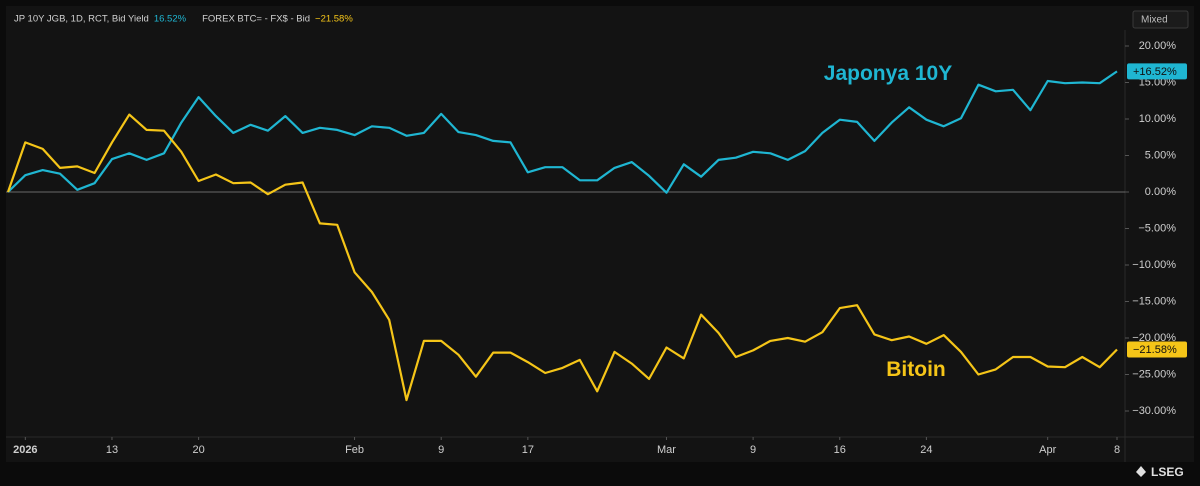 The height and width of the screenshot is (486, 1200). What do you see at coordinates (1154, 338) in the screenshot?
I see `y-tick-label: −20.00%` at bounding box center [1154, 338].